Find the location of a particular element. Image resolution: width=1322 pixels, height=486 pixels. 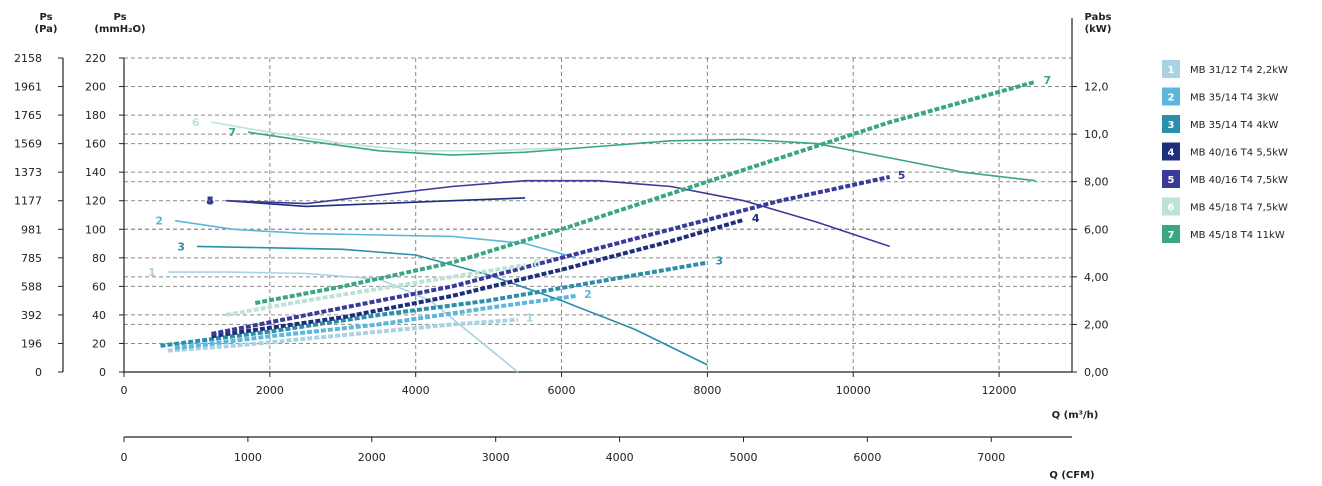

left-outer-tick-label: 196 is located at coordinates (31, 343).